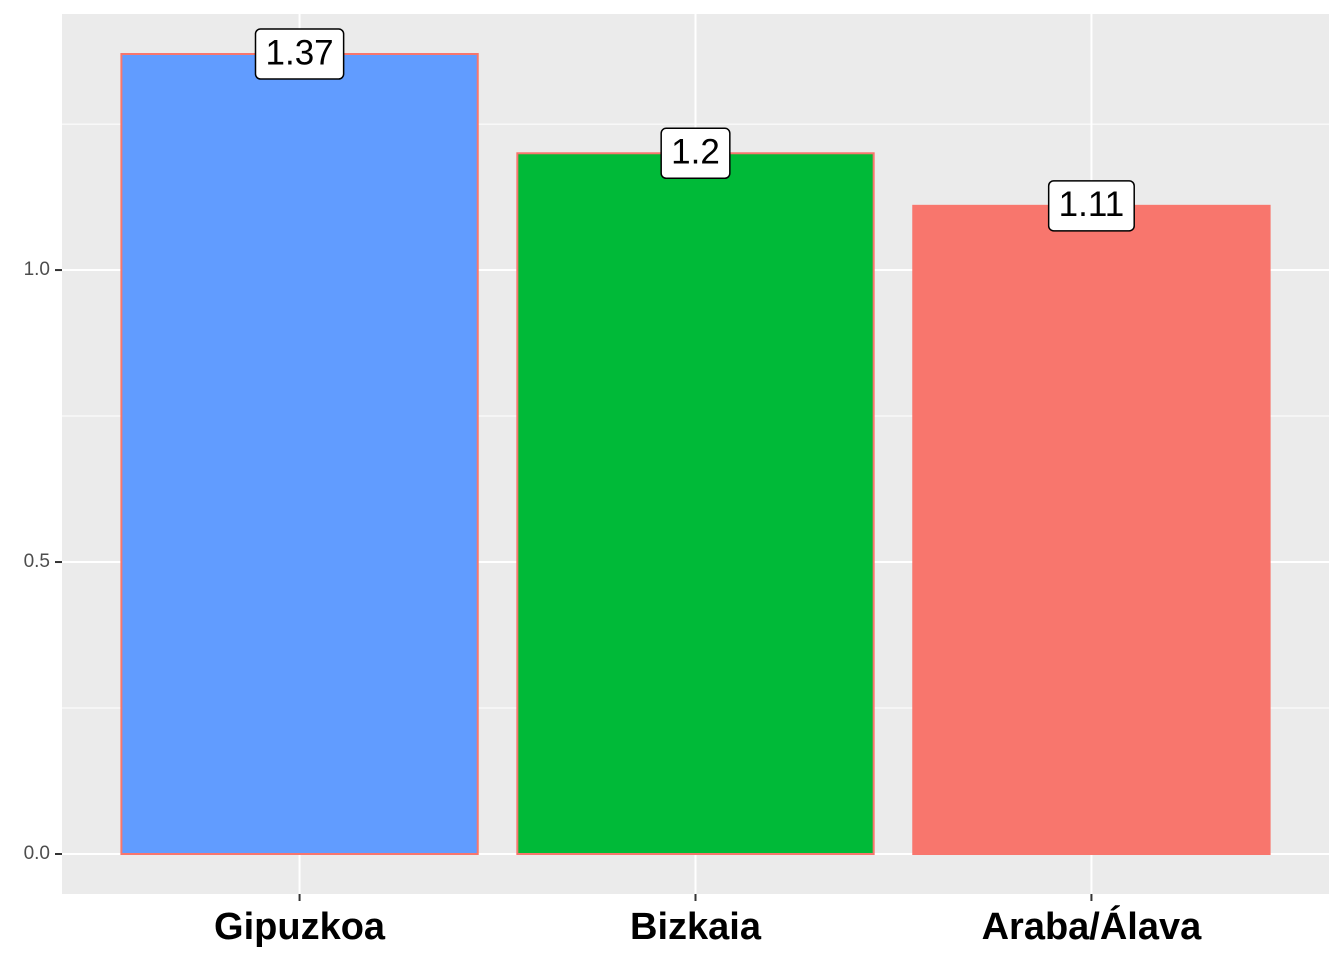 This screenshot has height=960, width=1344. What do you see at coordinates (37, 853) in the screenshot?
I see `y-tick-label: 0.0` at bounding box center [37, 853].